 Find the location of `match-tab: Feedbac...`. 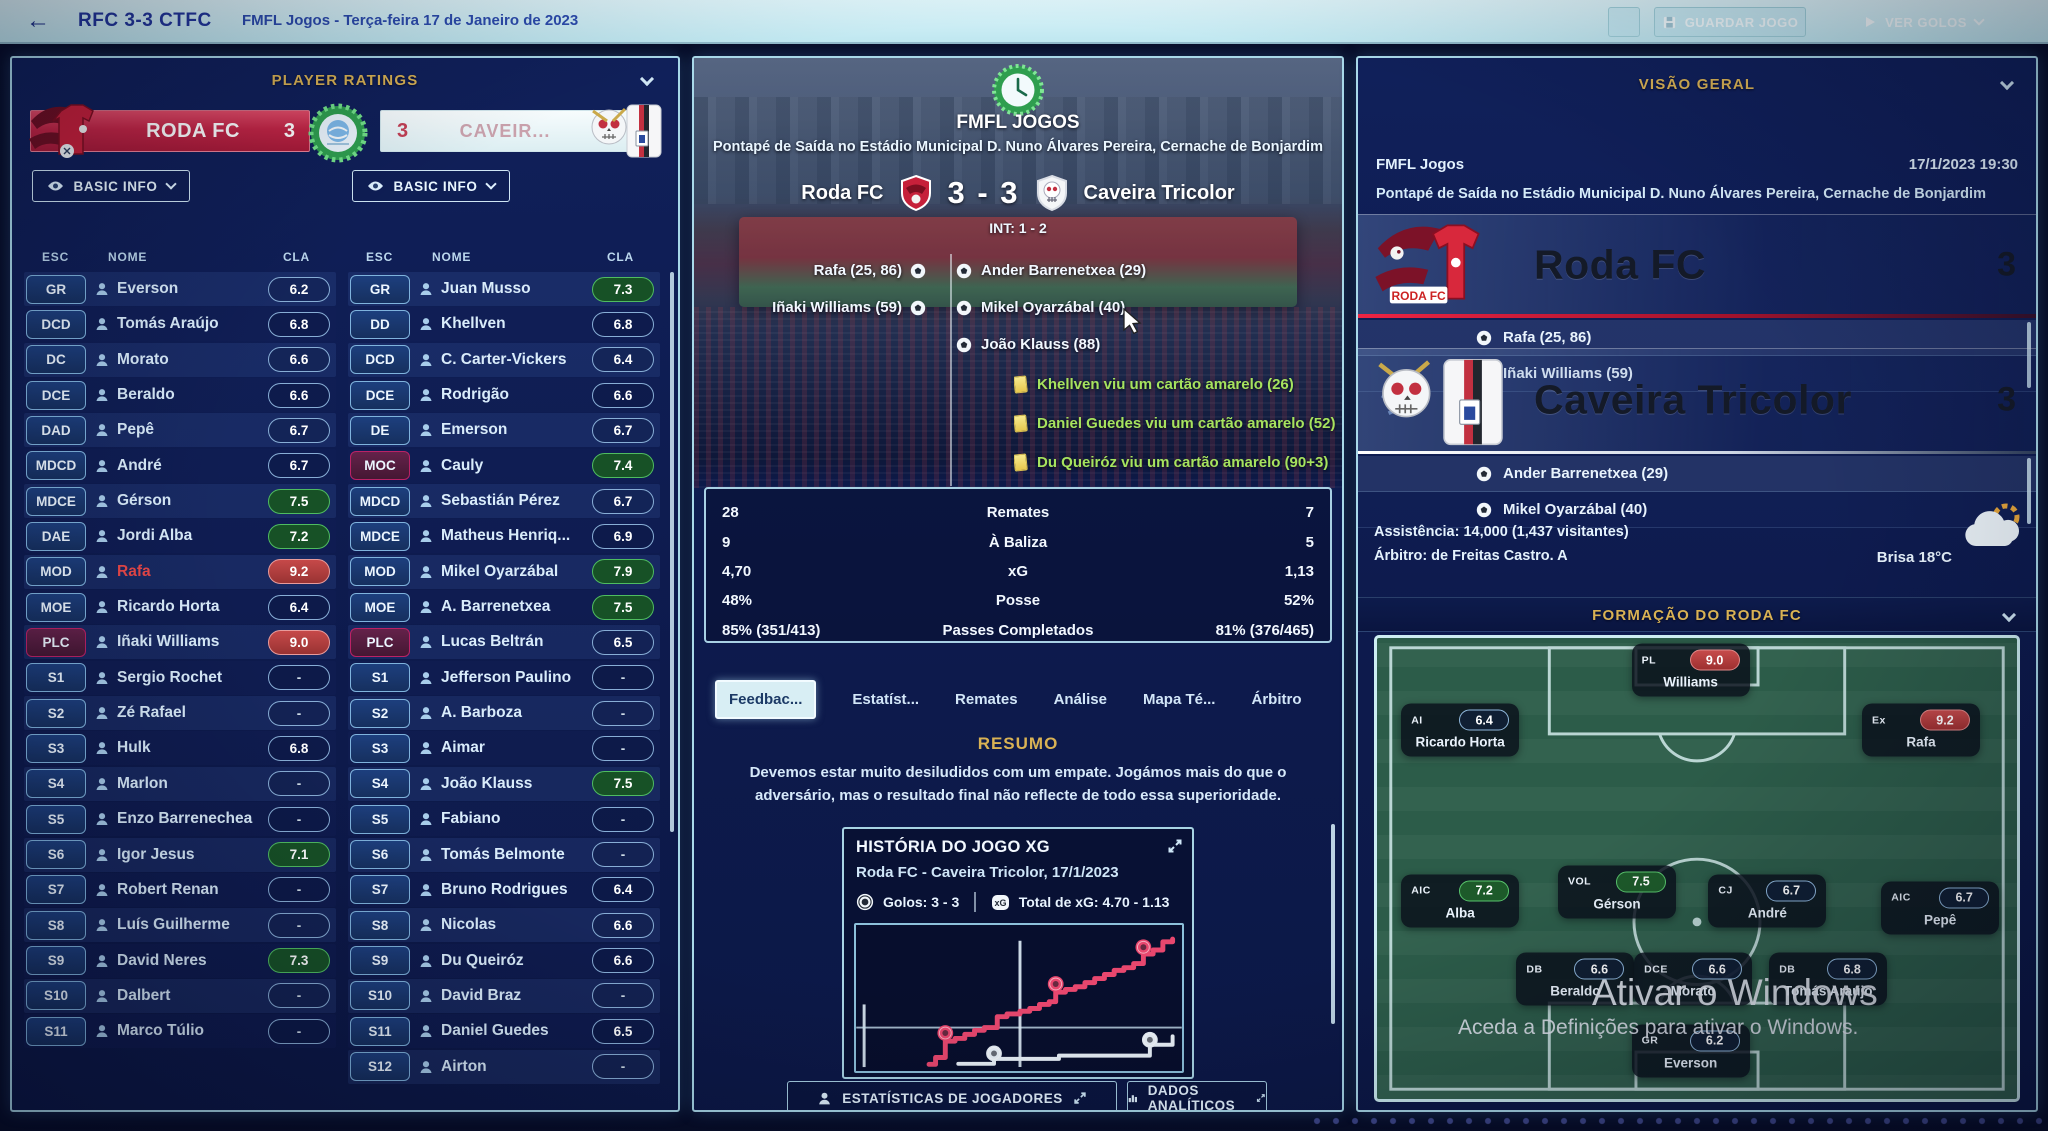

match-tab: Feedbac... is located at coordinates (766, 699).